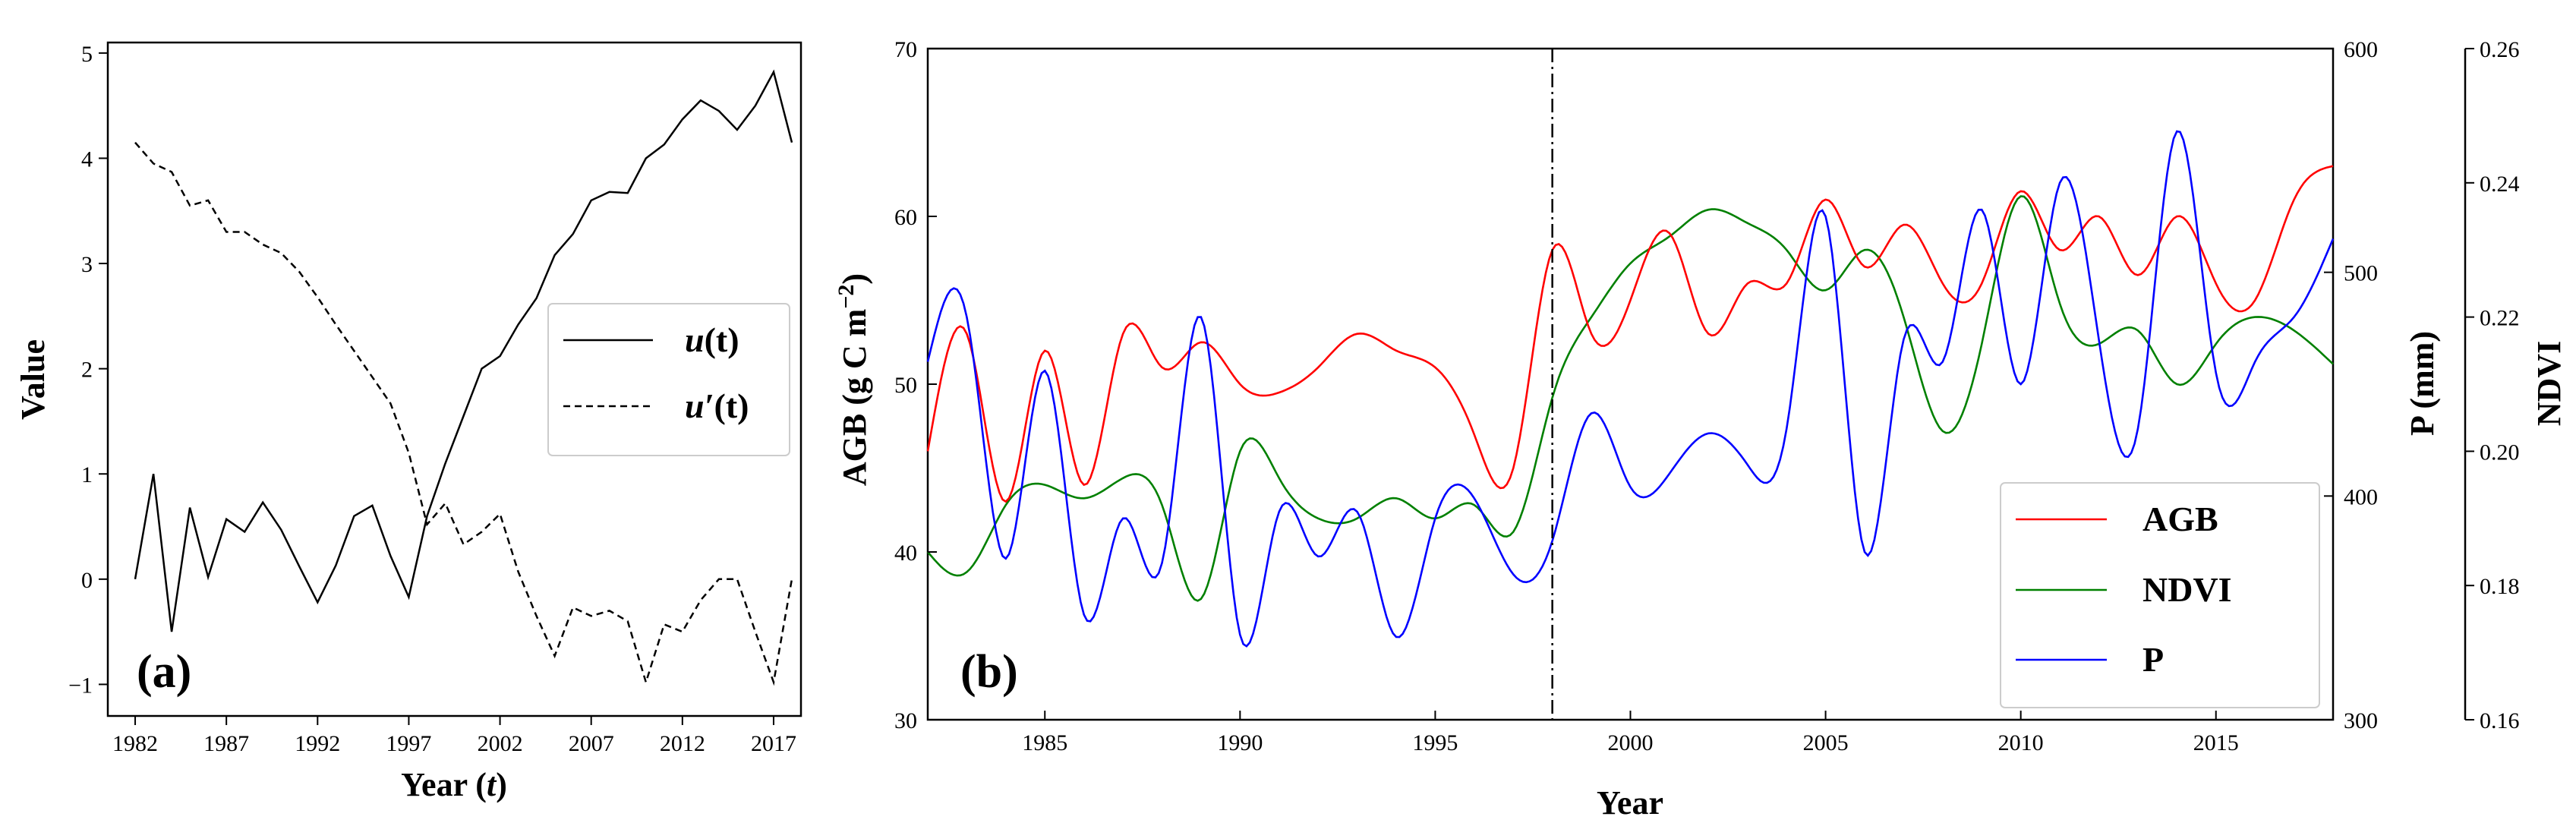  What do you see at coordinates (2216, 742) in the screenshot?
I see `x-tick-label: 2015` at bounding box center [2216, 742].